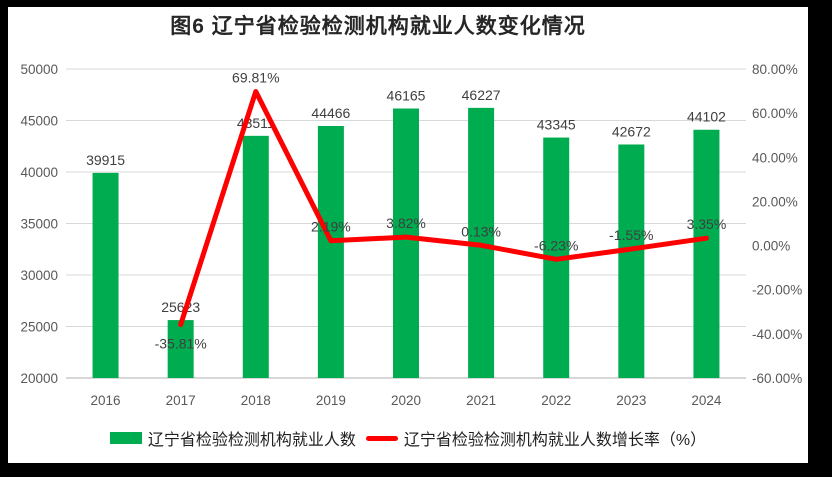  I want to click on bar-value-label: 42672, so click(631, 131).